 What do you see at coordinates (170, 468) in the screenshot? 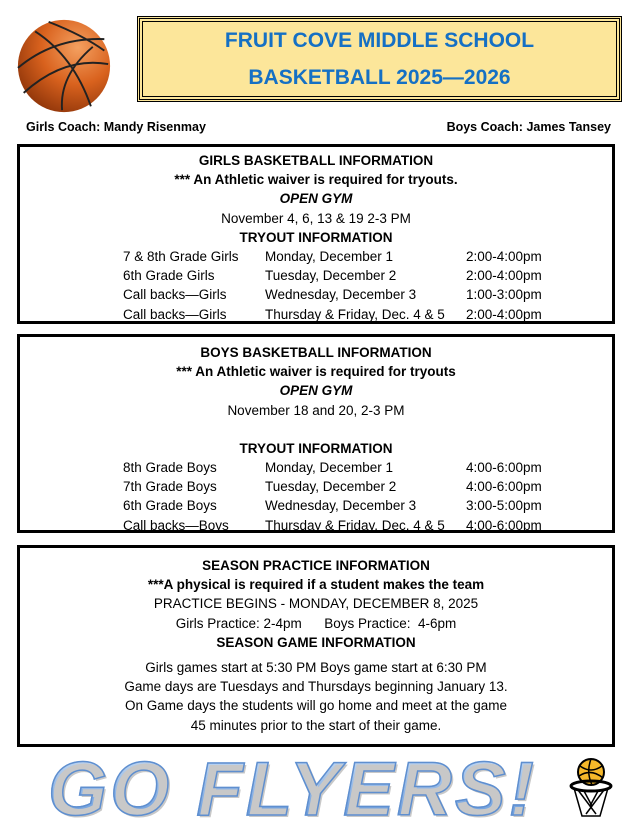
I see `tryout-group: 8th Grade Boys` at bounding box center [170, 468].